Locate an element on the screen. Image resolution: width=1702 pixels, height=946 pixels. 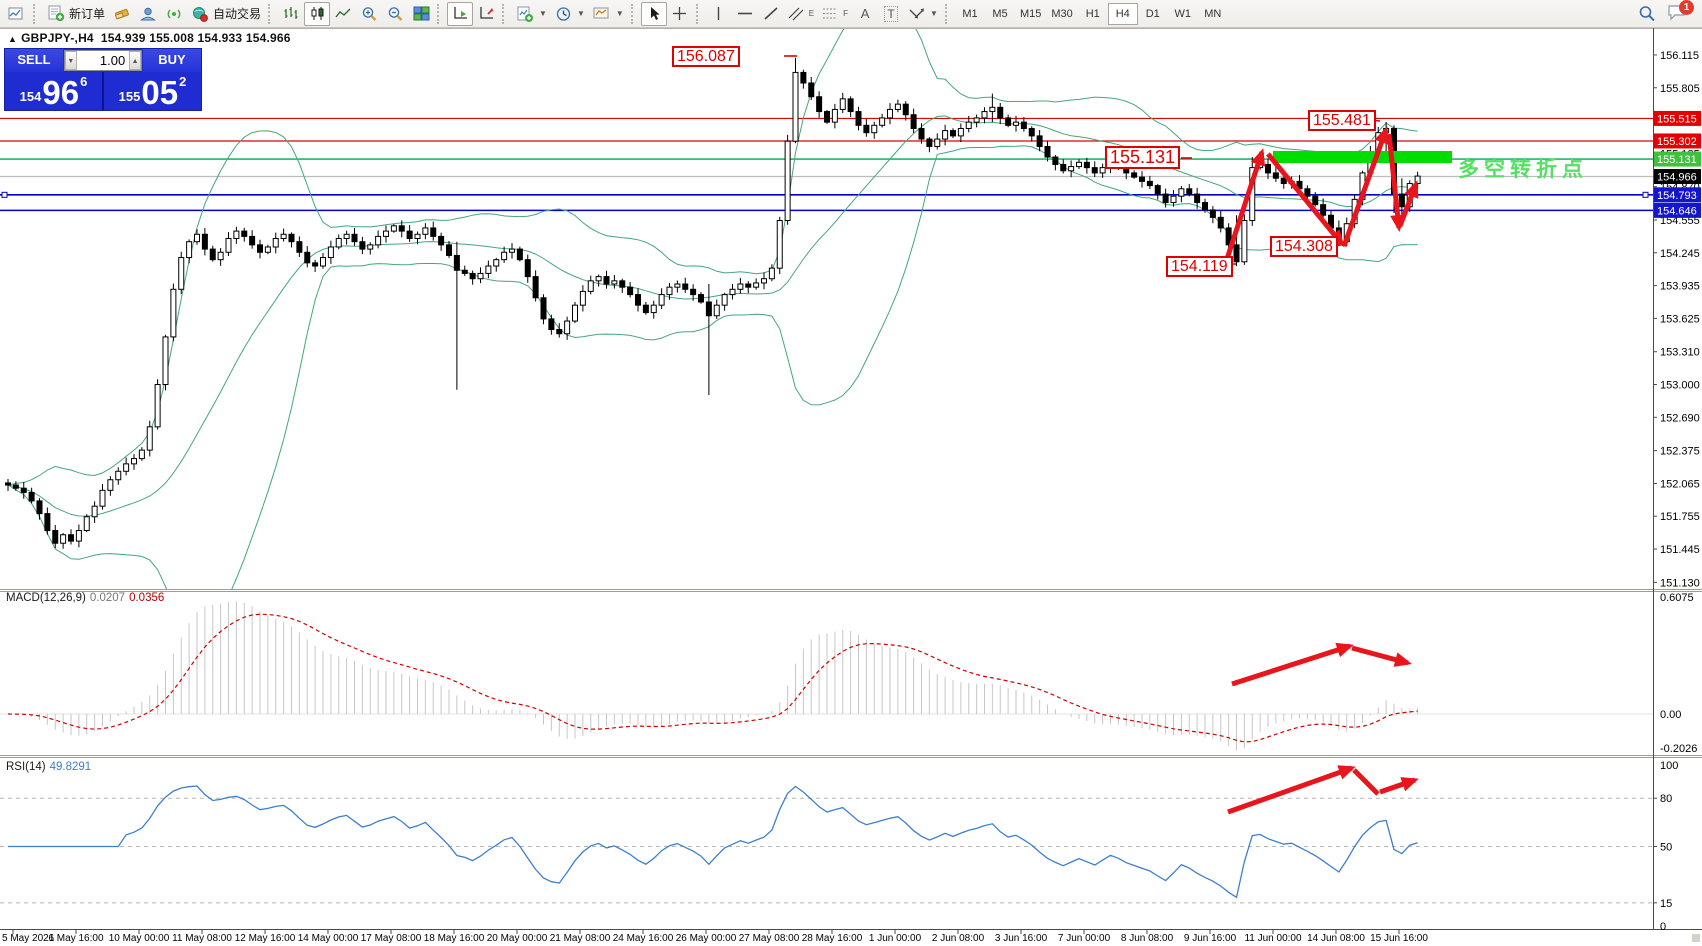
timeframe-m30: M30 is located at coordinates (1061, 14).